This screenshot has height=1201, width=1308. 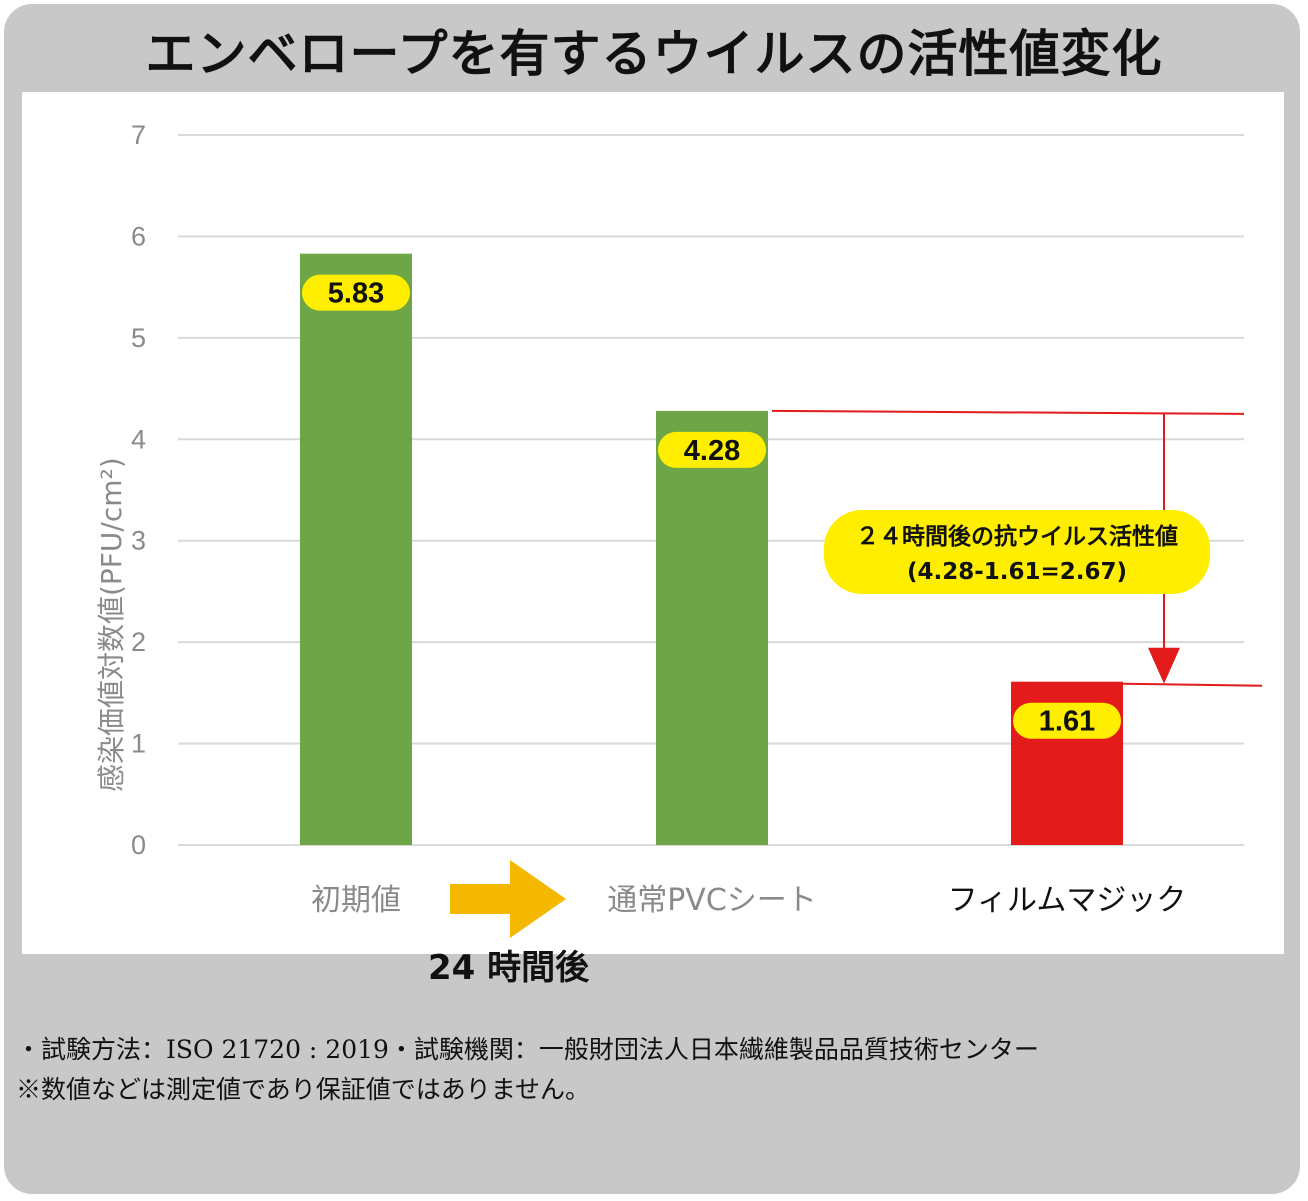 What do you see at coordinates (138, 439) in the screenshot?
I see `y-tick-label: 4` at bounding box center [138, 439].